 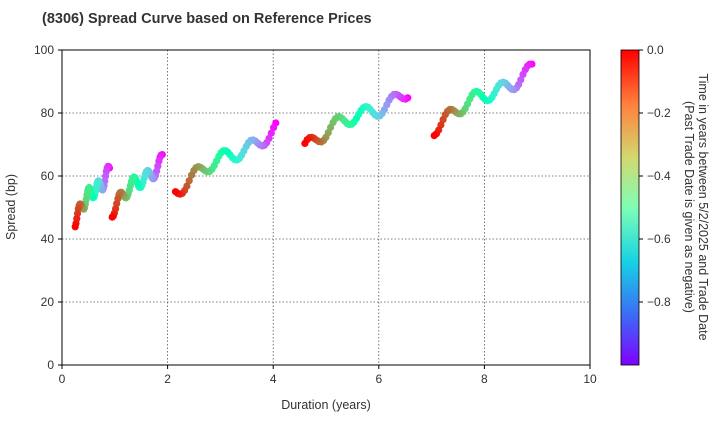 What do you see at coordinates (48, 113) in the screenshot?
I see `y-tick-label: 80` at bounding box center [48, 113].